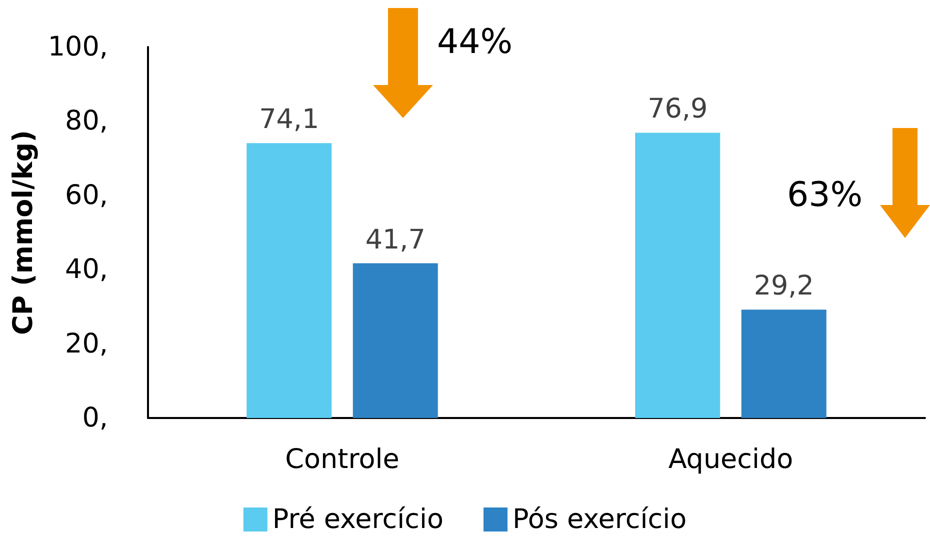 The width and height of the screenshot is (930, 540). Describe the element at coordinates (678, 109) in the screenshot. I see `data-label: 76,9` at that location.